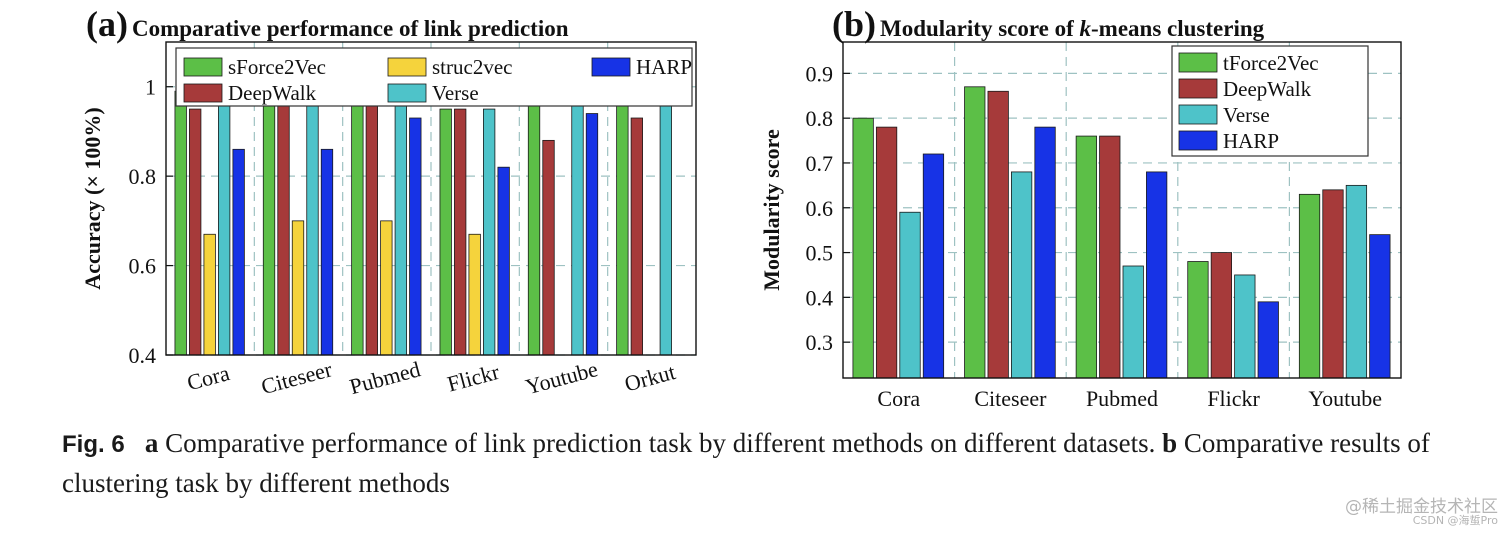 Image resolution: width=1512 pixels, height=537 pixels. What do you see at coordinates (1455, 520) in the screenshot?
I see `watermark-line2: CSDN @海蜇Pro` at bounding box center [1455, 520].